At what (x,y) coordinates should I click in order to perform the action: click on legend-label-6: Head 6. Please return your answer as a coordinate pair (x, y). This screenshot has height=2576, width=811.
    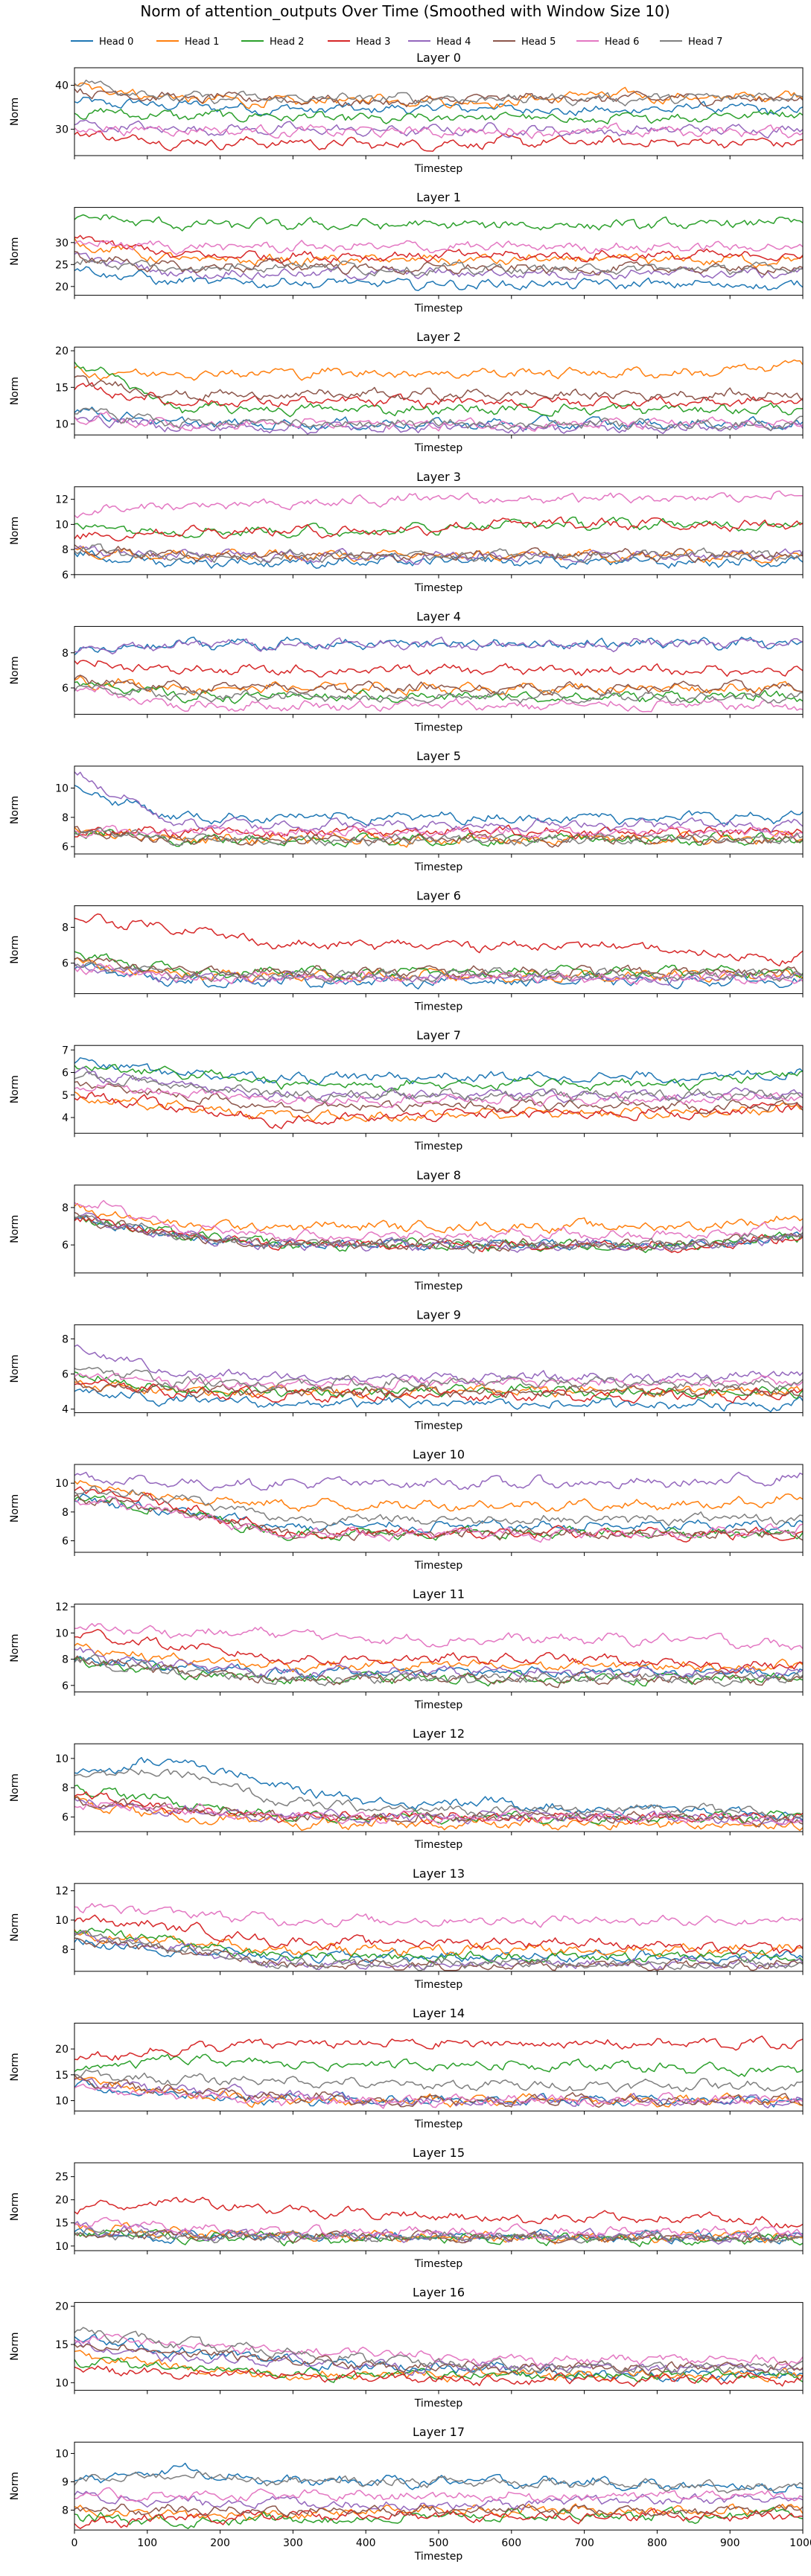
    Looking at the image, I should click on (622, 42).